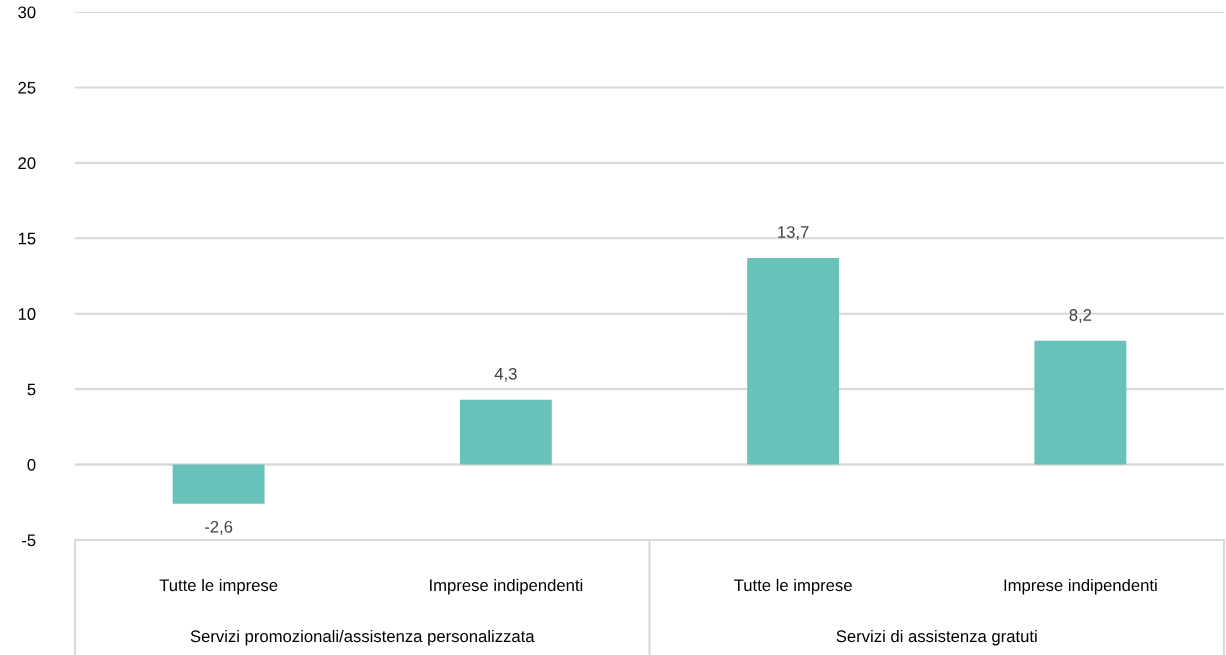  What do you see at coordinates (31, 389) in the screenshot?
I see `y-tick-label: 5` at bounding box center [31, 389].